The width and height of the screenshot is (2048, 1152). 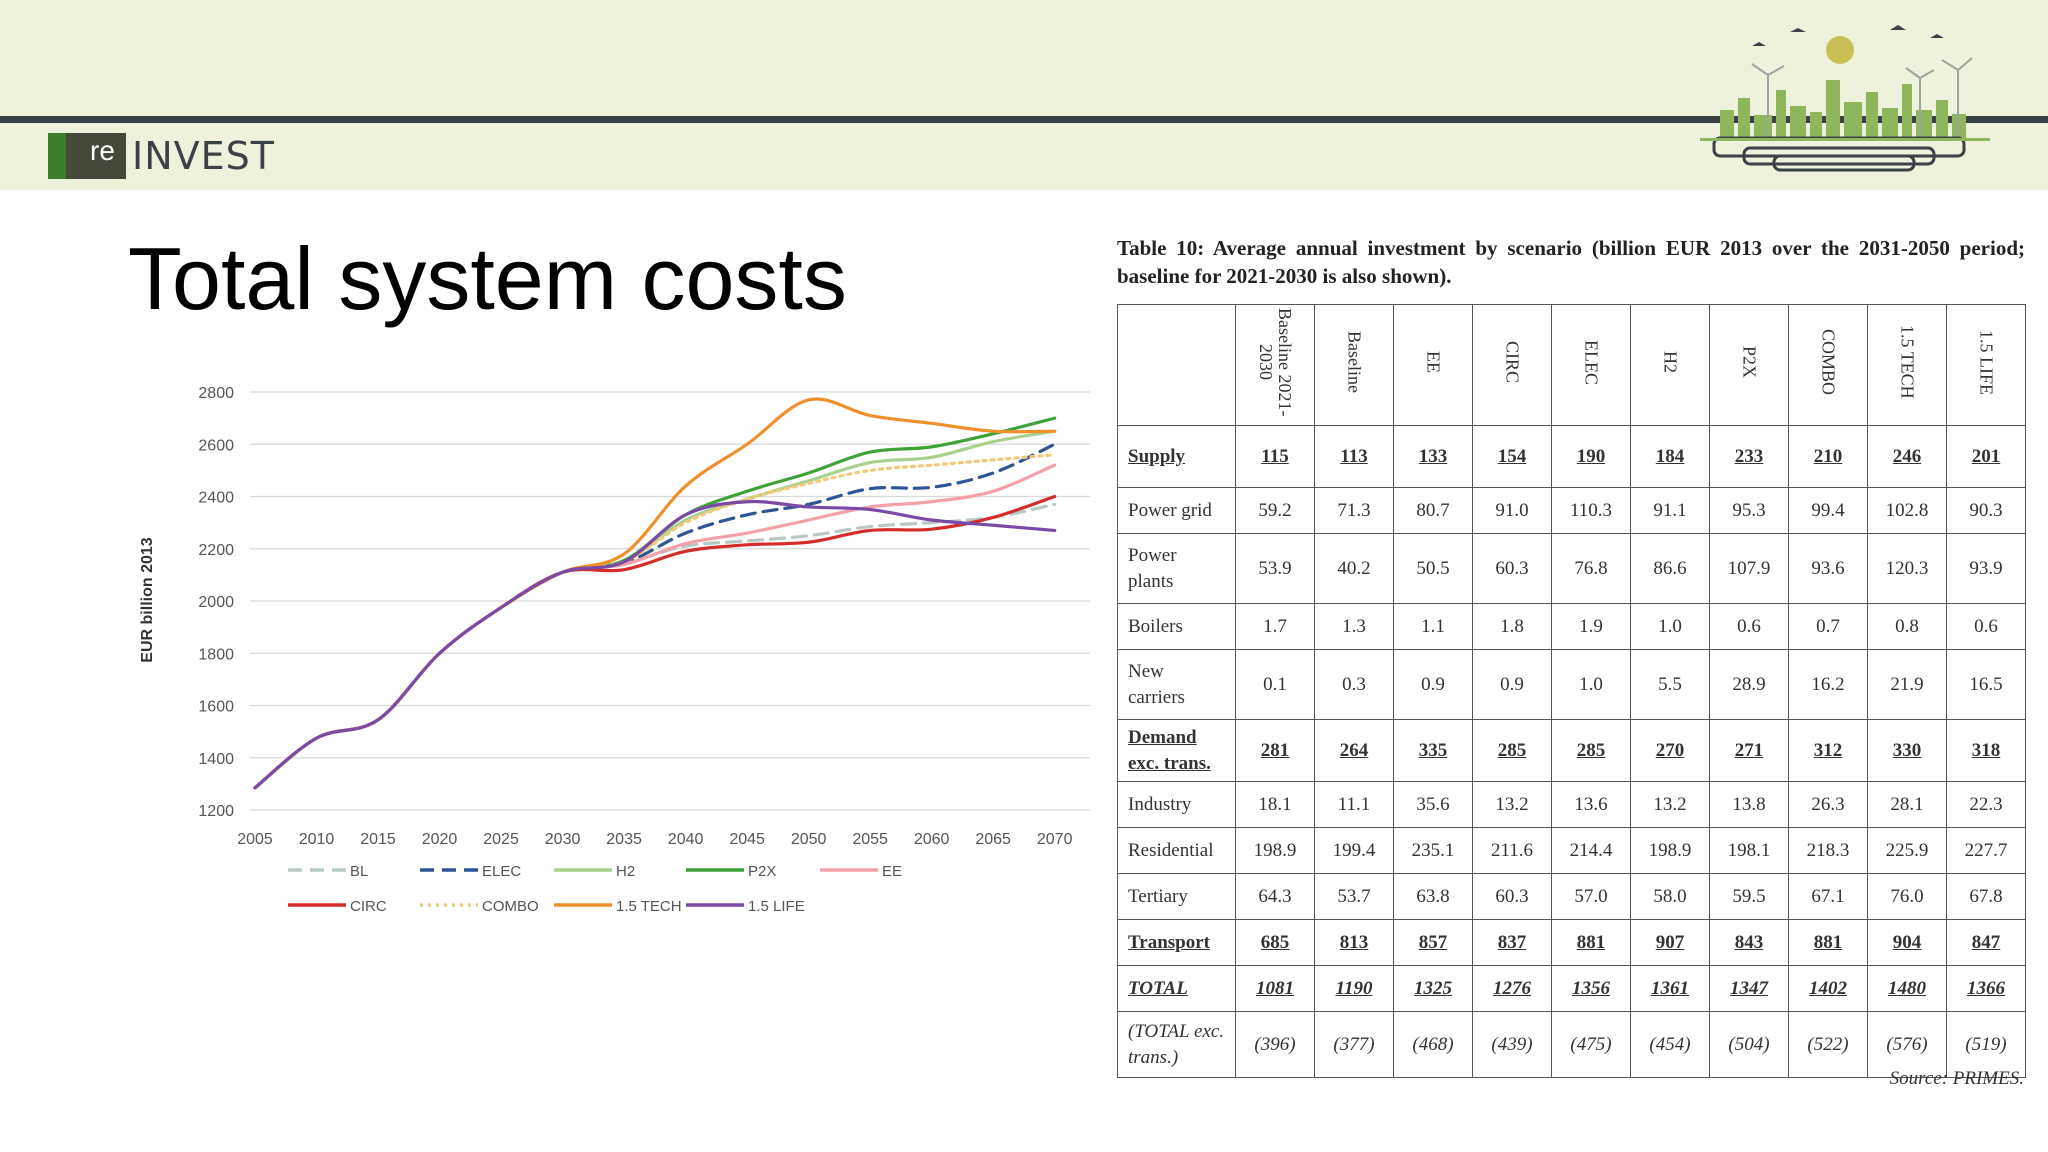 What do you see at coordinates (686, 839) in the screenshot?
I see `x-tick-label: 2040` at bounding box center [686, 839].